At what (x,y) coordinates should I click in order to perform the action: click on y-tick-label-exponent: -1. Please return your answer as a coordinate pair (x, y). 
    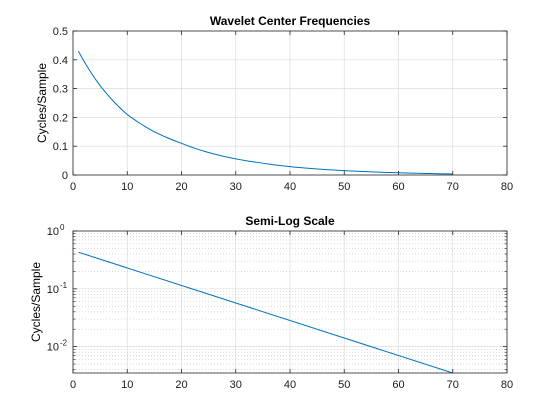
    Looking at the image, I should click on (64, 285).